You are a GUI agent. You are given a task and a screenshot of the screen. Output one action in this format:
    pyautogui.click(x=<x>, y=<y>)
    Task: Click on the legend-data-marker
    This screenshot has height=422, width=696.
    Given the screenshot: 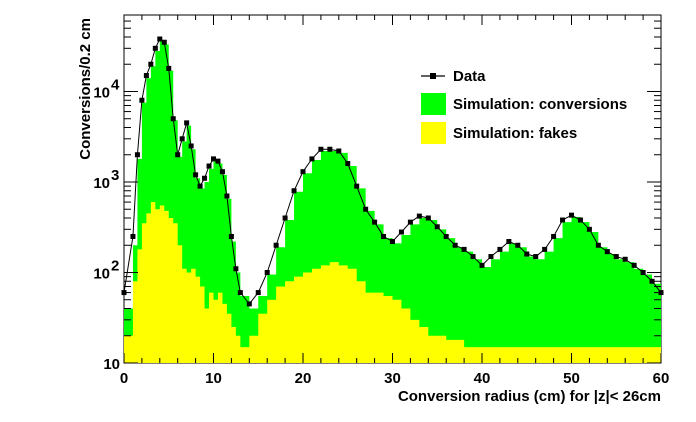 What is the action you would take?
    pyautogui.click(x=433, y=76)
    